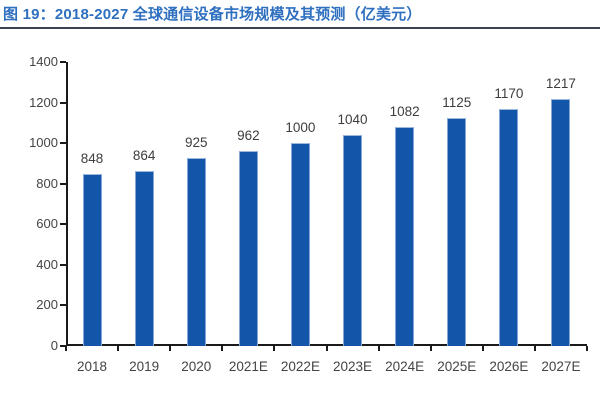 This screenshot has height=400, width=600. What do you see at coordinates (43, 102) in the screenshot?
I see `y-axis-tick-label: 1200` at bounding box center [43, 102].